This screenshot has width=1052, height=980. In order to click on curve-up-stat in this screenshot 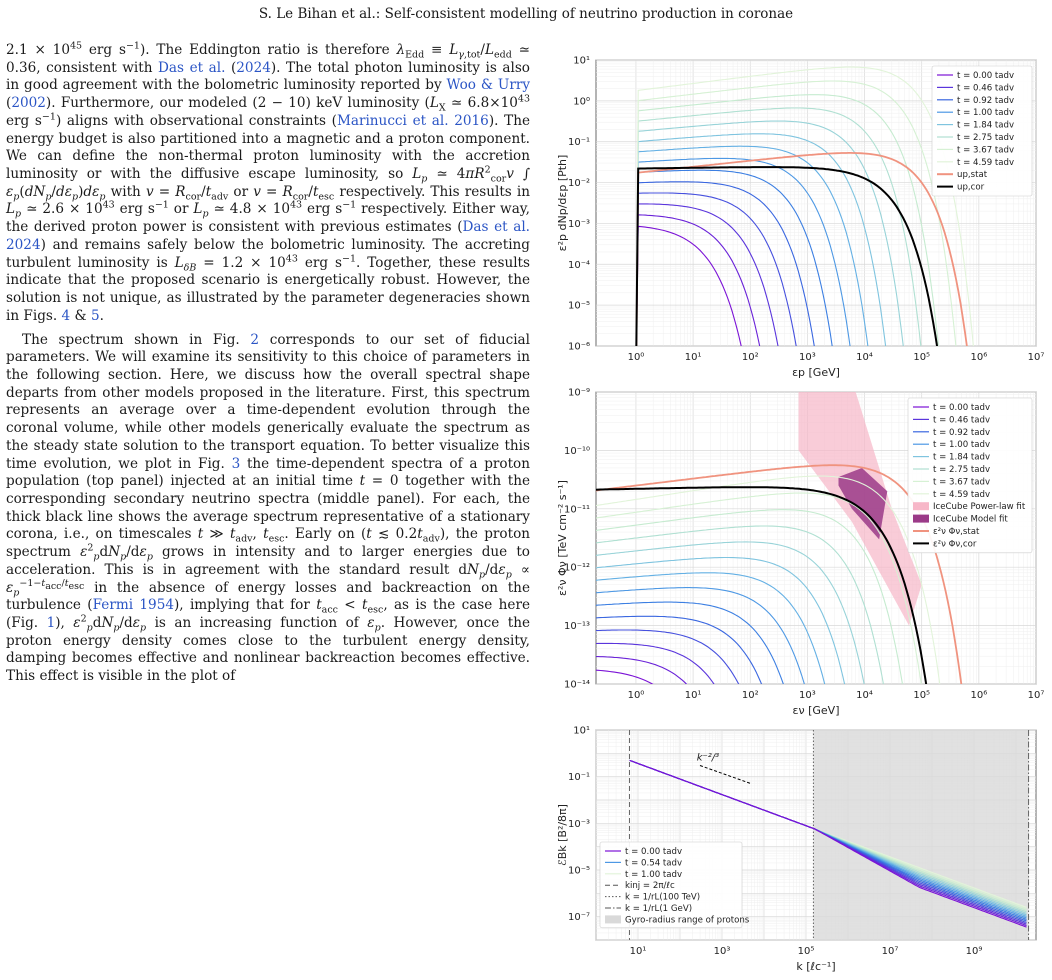, I will do `click(801, 249)`.